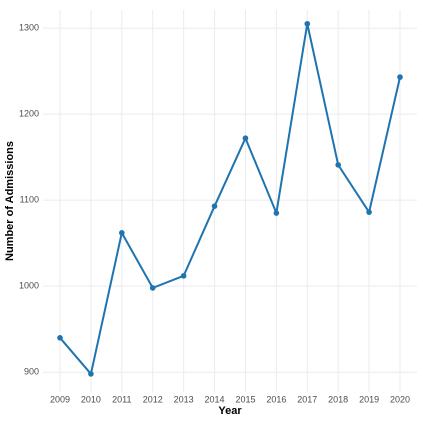 This screenshot has height=423, width=423. I want to click on y-tick-label: 900, so click(31, 372).